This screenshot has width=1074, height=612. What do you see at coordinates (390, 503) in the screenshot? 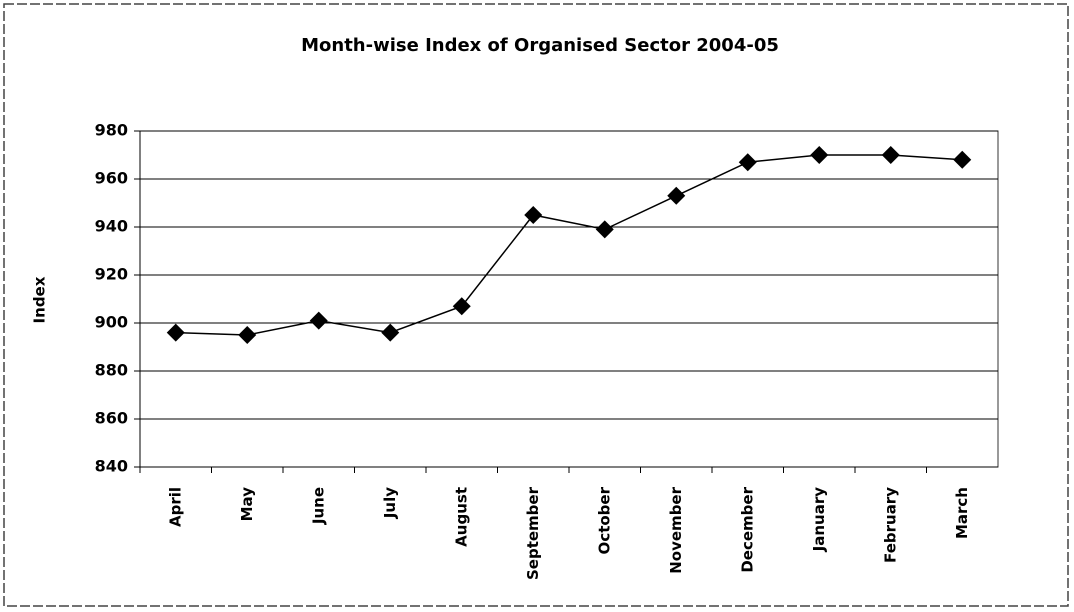
I see `x-tick-label: July` at bounding box center [390, 503].